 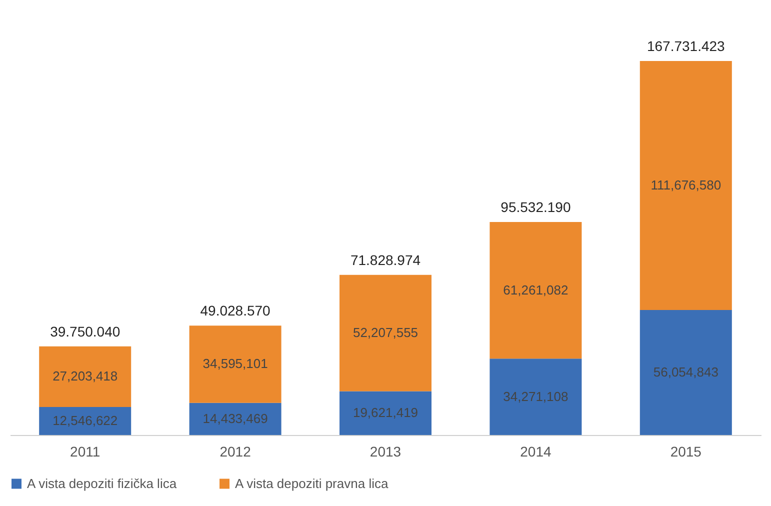 I want to click on total-label: 49.028.570, so click(x=235, y=310).